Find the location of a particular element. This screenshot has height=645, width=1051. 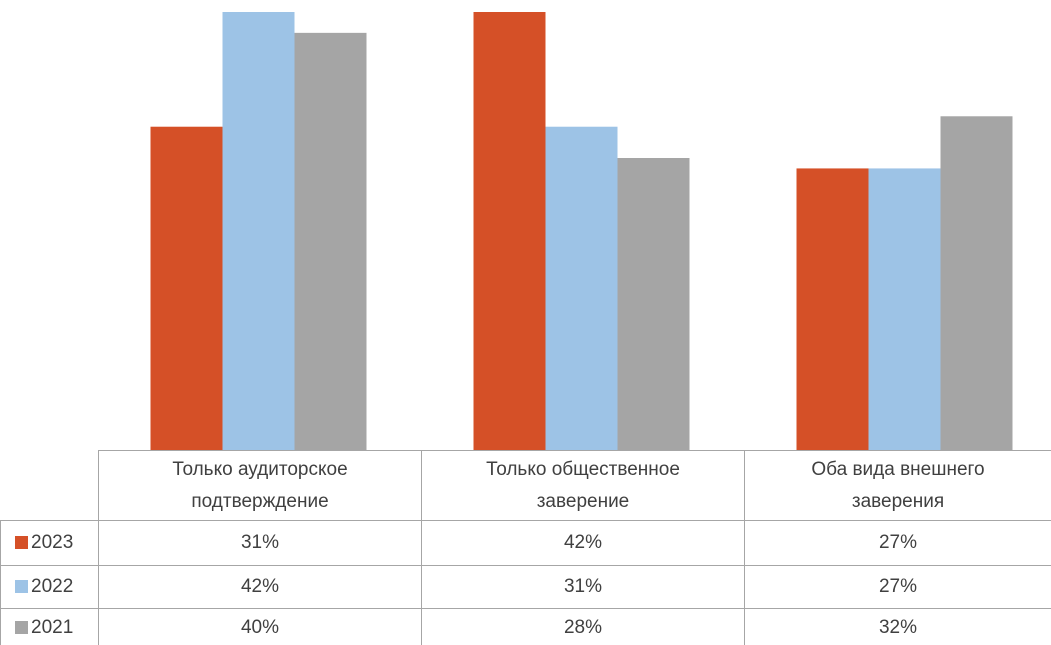

legend-cell: 2021 is located at coordinates (49, 626).